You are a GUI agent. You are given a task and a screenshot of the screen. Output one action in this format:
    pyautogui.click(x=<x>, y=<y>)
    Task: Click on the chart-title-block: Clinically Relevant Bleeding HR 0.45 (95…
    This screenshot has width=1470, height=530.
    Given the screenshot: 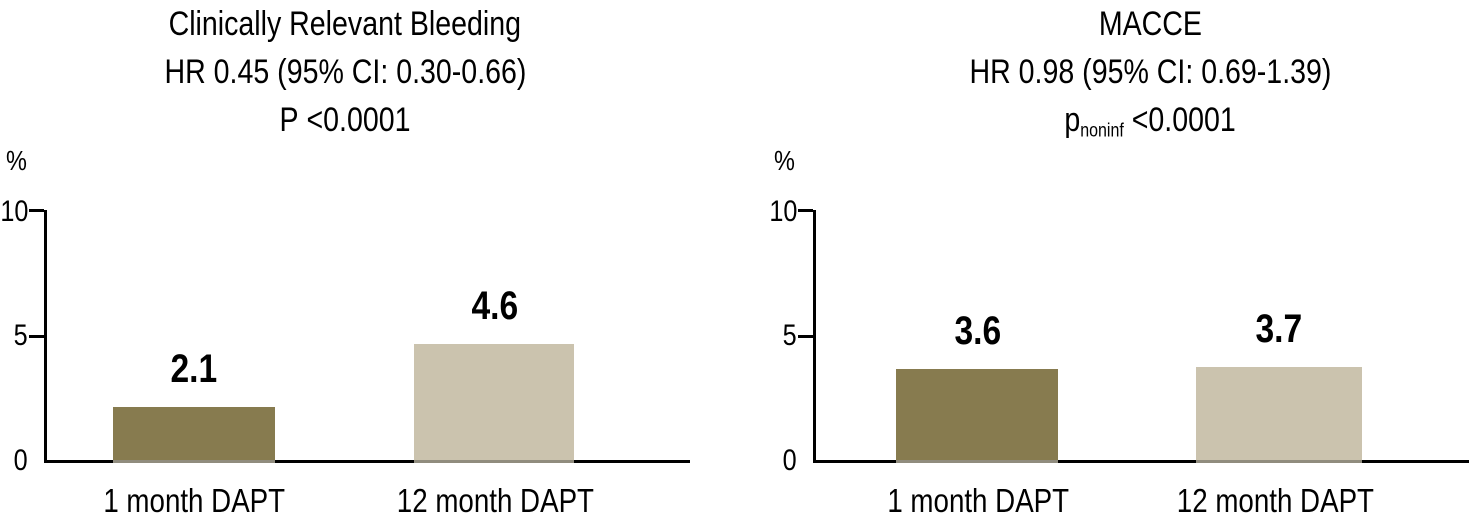 What is the action you would take?
    pyautogui.click(x=345, y=77)
    